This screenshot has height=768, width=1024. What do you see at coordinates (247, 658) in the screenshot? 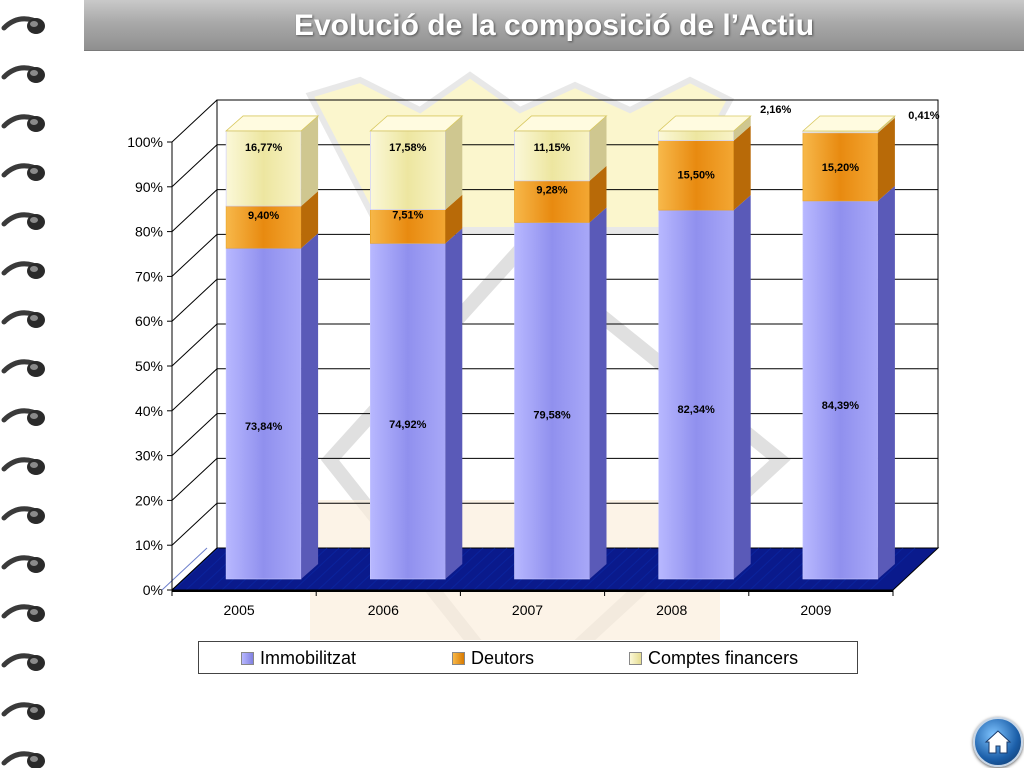
I see `legend-swatch` at bounding box center [247, 658].